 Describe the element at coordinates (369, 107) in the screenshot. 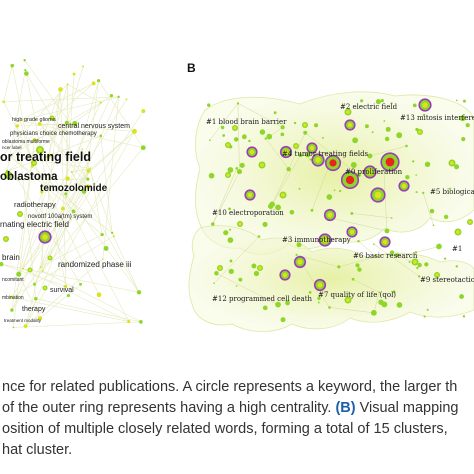

I see `cluster-label: #2 electric field` at that location.